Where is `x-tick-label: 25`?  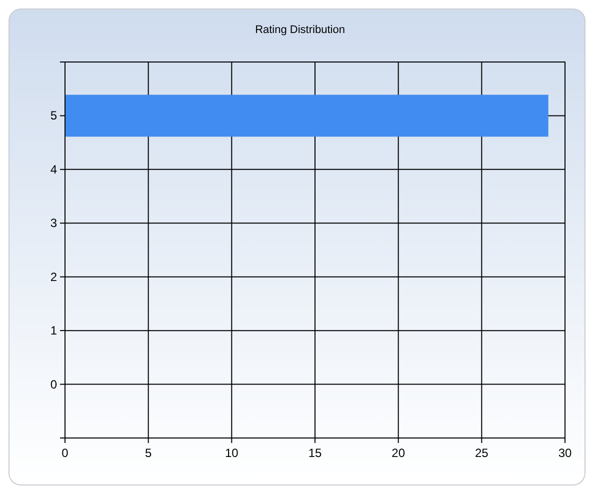
x-tick-label: 25 is located at coordinates (481, 453).